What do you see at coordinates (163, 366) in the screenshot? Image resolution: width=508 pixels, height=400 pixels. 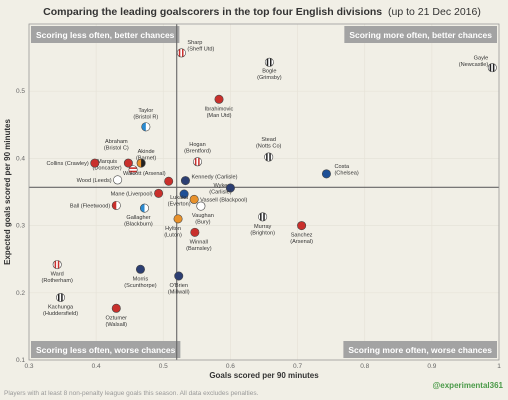 I see `x-tick-label: 0.5` at bounding box center [163, 366].